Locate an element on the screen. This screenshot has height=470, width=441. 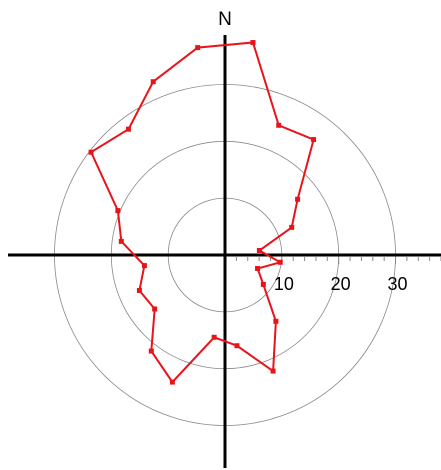
r-tick-label: 10 is located at coordinates (284, 284).